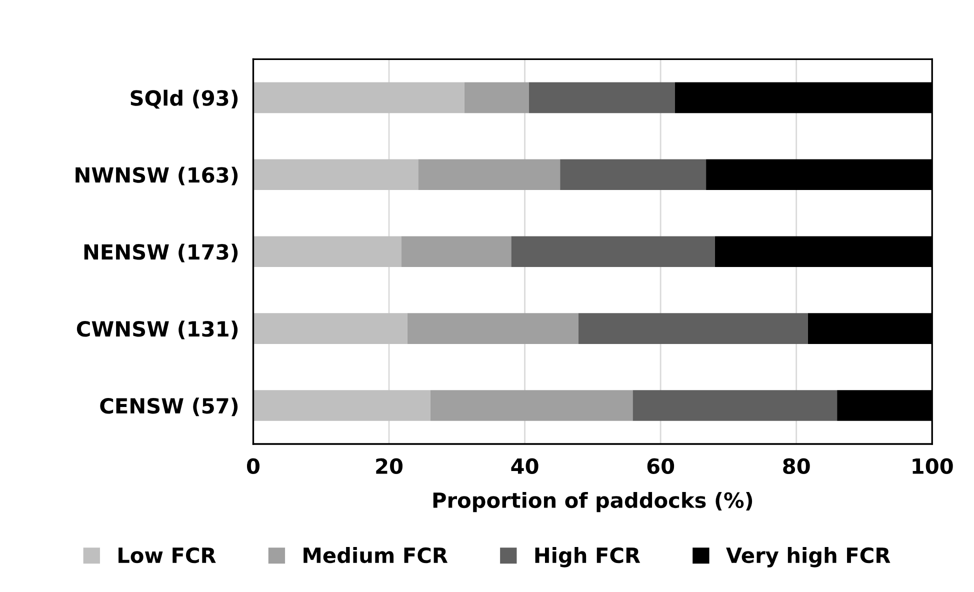 The height and width of the screenshot is (592, 974). What do you see at coordinates (167, 555) in the screenshot?
I see `legend-label: Low FCR` at bounding box center [167, 555].